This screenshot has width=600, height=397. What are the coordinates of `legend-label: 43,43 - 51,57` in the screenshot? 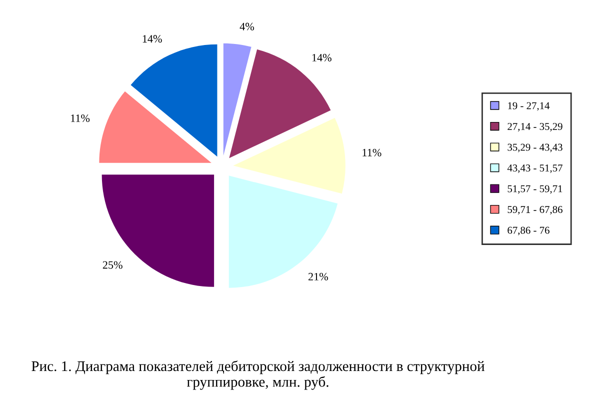 It's located at (534, 169).